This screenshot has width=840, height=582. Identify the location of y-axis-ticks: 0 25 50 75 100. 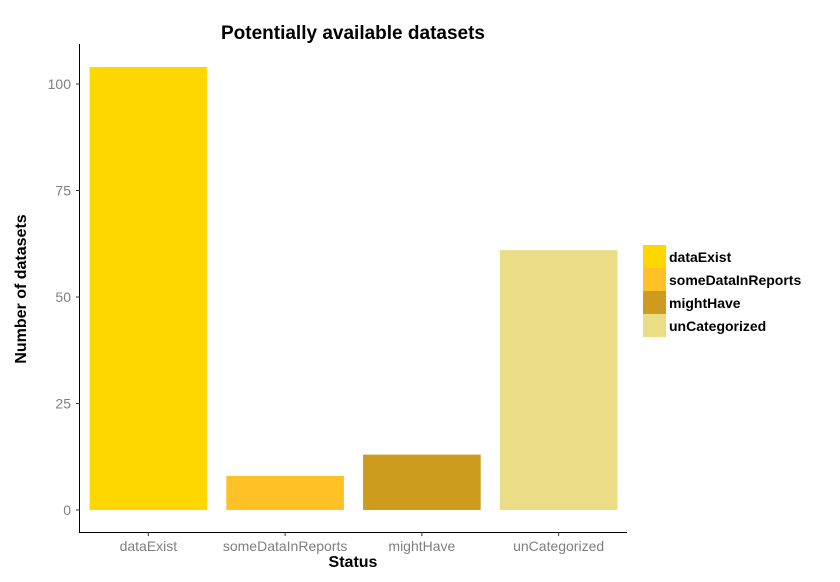
(64, 297).